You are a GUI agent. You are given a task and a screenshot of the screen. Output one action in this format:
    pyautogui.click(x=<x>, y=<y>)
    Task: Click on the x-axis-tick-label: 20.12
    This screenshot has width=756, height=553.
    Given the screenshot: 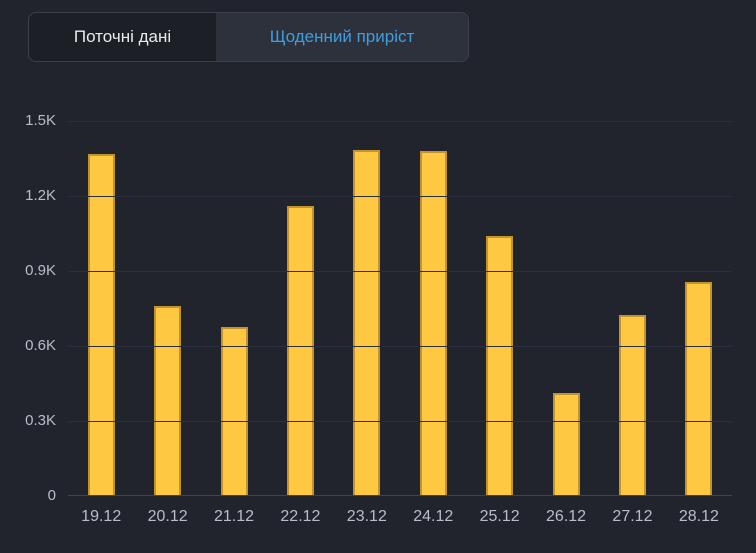 What is the action you would take?
    pyautogui.click(x=167, y=516)
    